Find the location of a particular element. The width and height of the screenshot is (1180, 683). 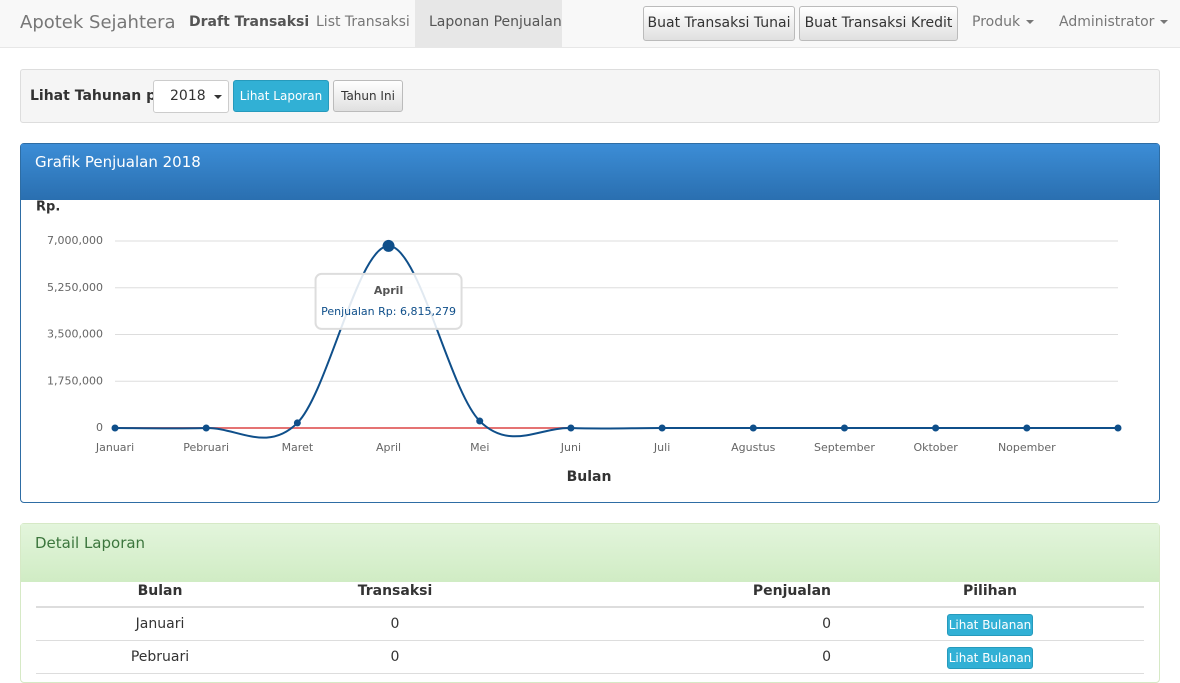

navbar is located at coordinates (590, 24).